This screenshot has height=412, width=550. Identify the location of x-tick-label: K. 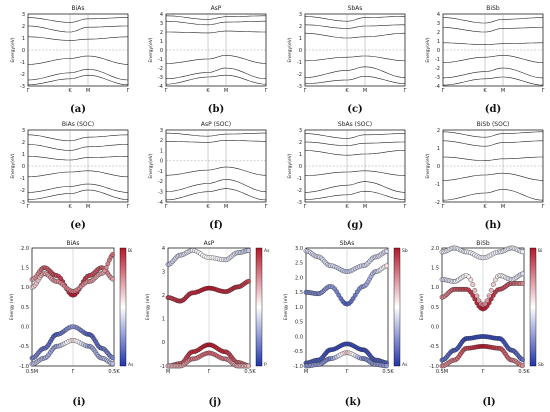
(485, 207).